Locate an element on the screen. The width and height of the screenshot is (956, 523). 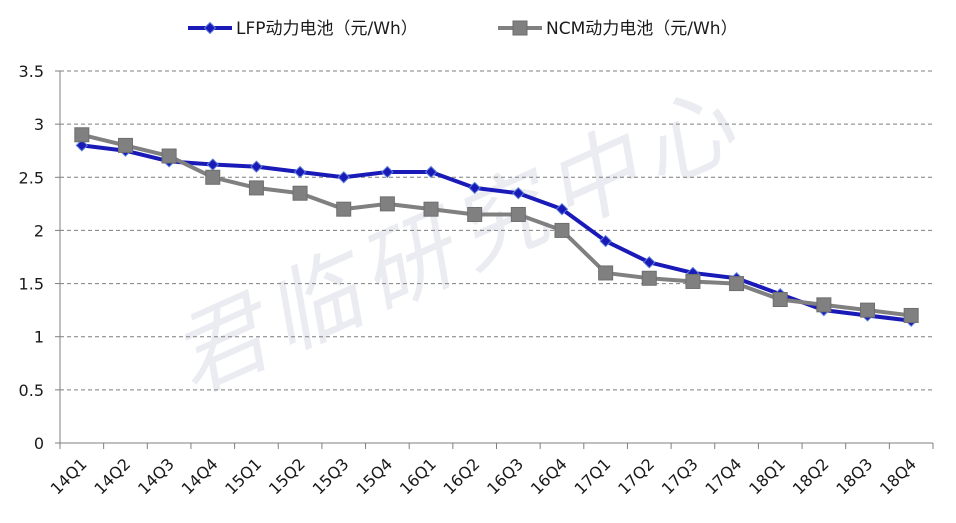
x-tick-label: 16Q1 is located at coordinates (418, 476).